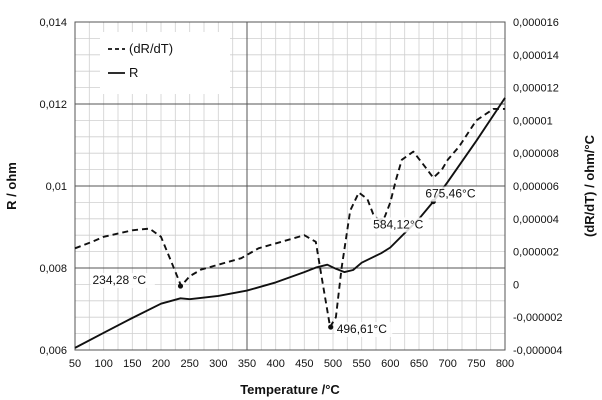 The image size is (602, 400). What do you see at coordinates (53, 105) in the screenshot?
I see `y-tick-label: 0,012` at bounding box center [53, 105].